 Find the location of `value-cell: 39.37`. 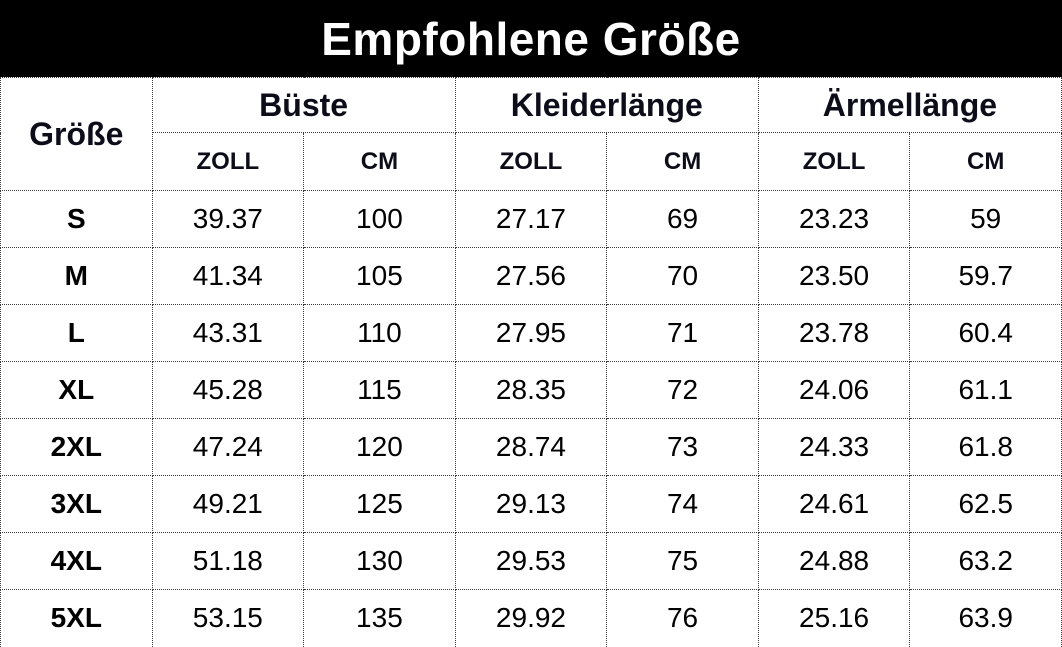

value-cell: 39.37 is located at coordinates (228, 219).